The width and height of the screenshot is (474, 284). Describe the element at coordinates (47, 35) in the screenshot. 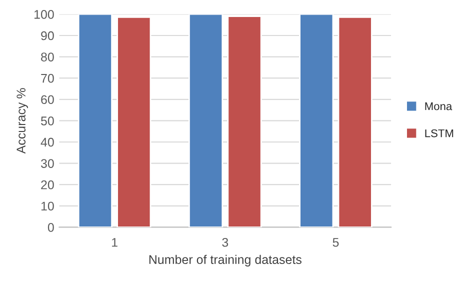

I see `y-tick-label: 90` at that location.